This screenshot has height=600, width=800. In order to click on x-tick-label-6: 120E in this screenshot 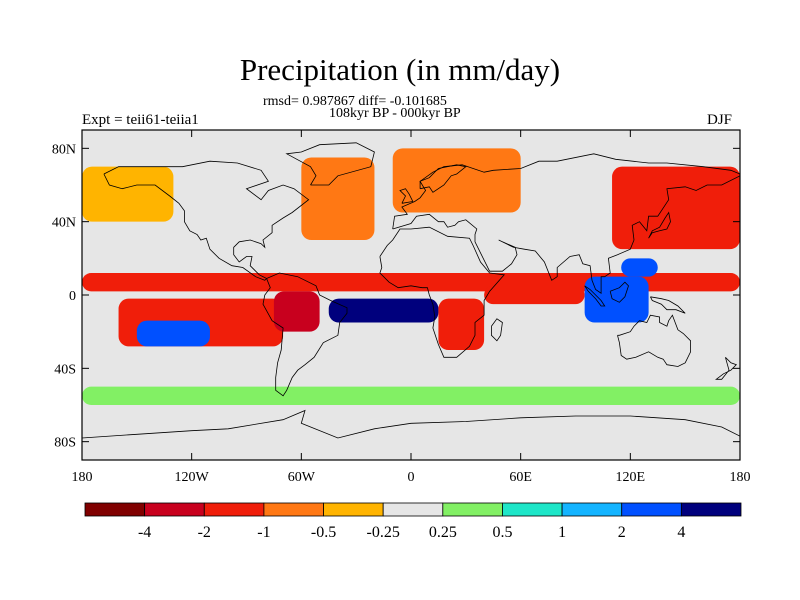, I will do `click(631, 477)`.